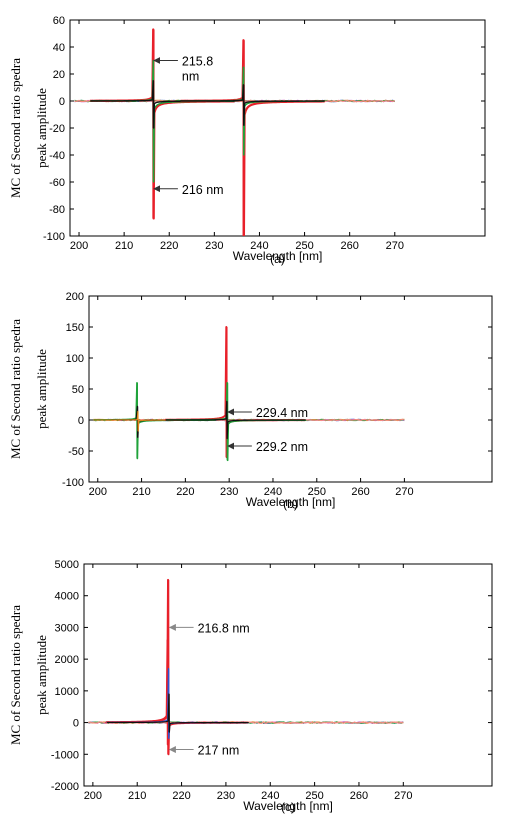 Image resolution: width=523 pixels, height=830 pixels. What do you see at coordinates (57, 210) in the screenshot?
I see `y-tick-label: -80` at bounding box center [57, 210].